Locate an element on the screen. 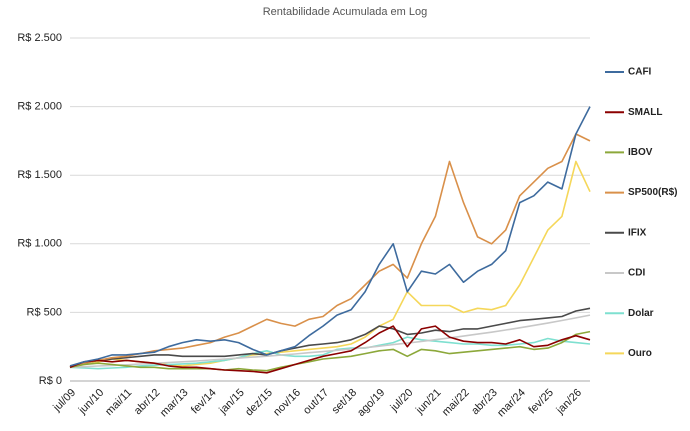 This screenshot has height=431, width=690. legend-label: IBOV is located at coordinates (640, 152).